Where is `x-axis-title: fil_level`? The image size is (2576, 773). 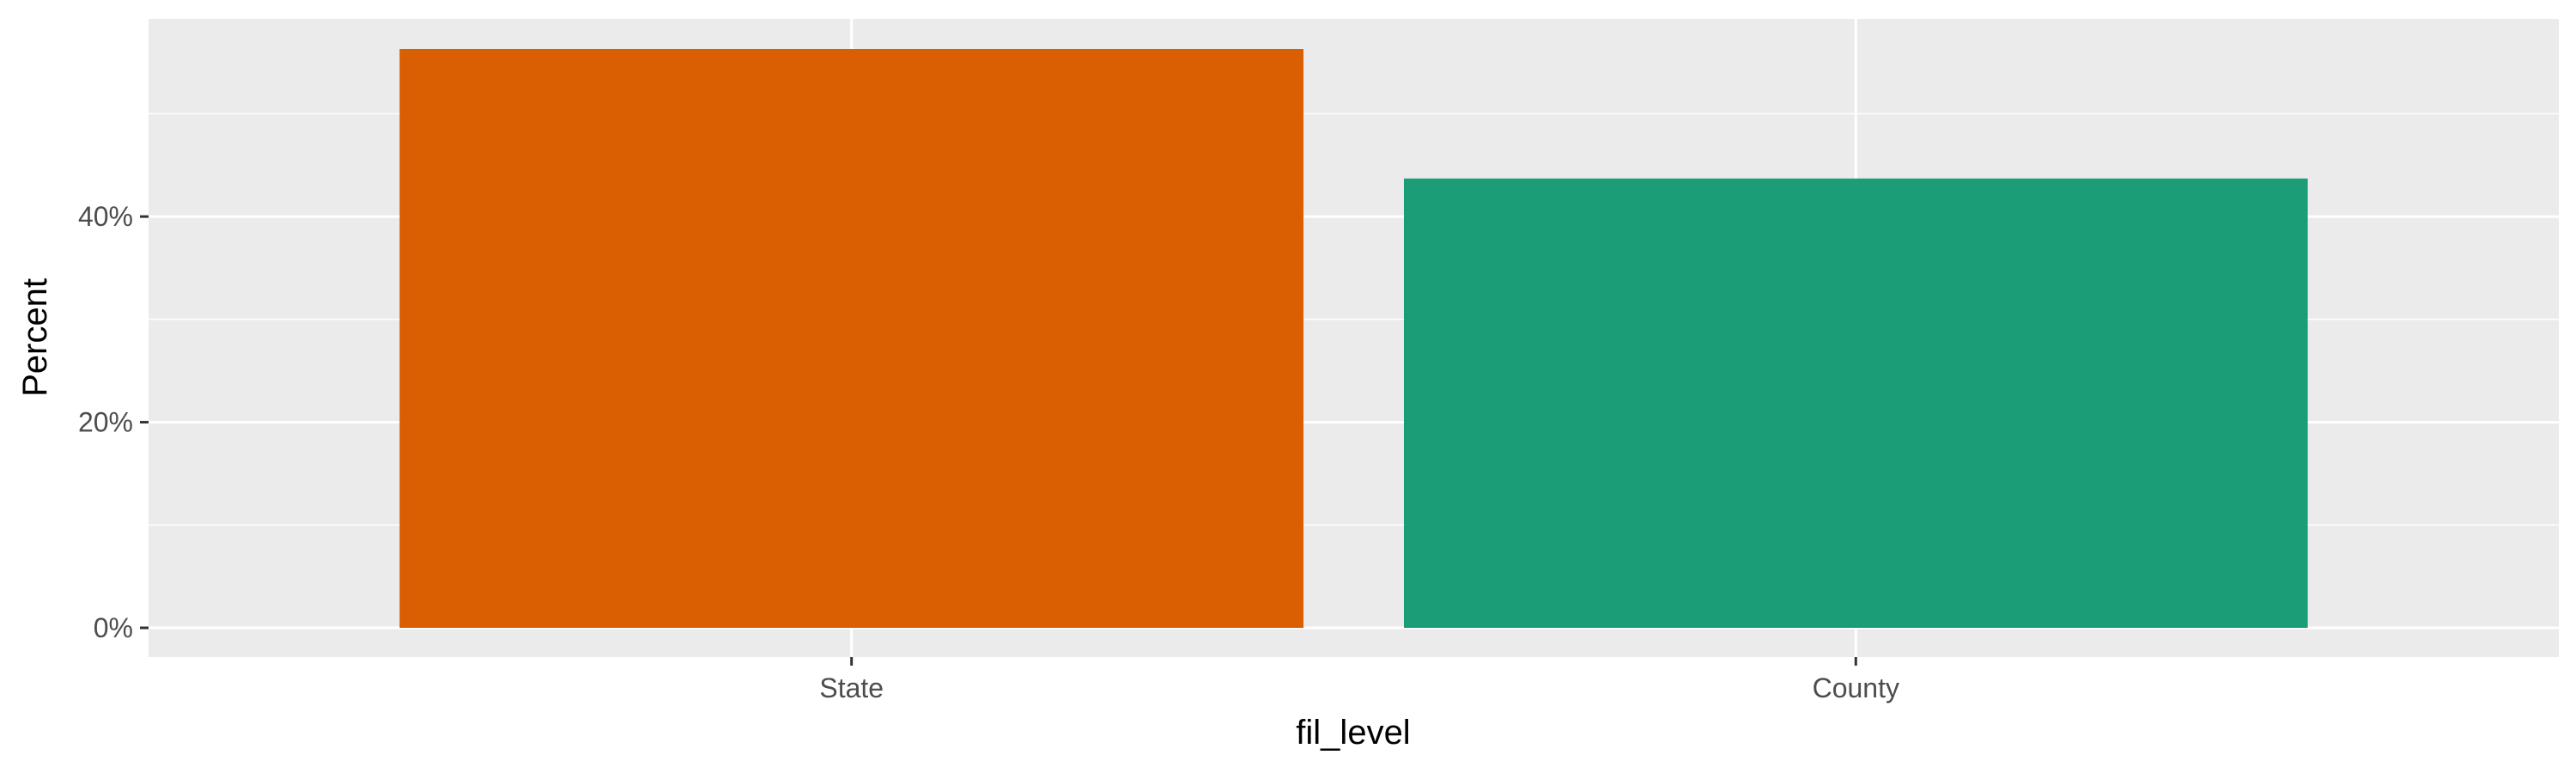
x-axis-title: fil_level is located at coordinates (1353, 733).